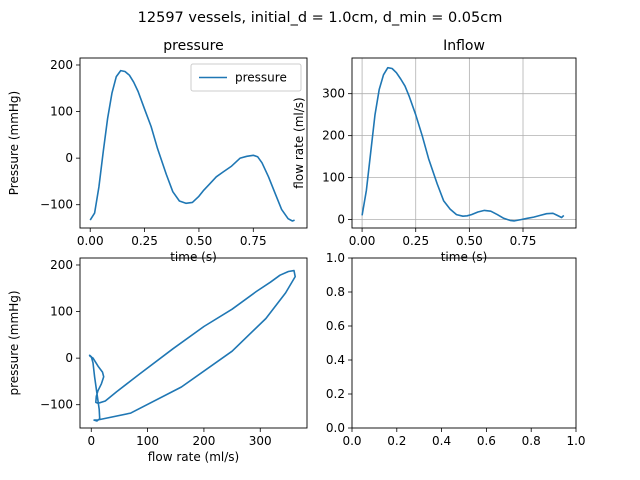 The height and width of the screenshot is (480, 640). I want to click on x-tick-label: 0.2, so click(396, 441).